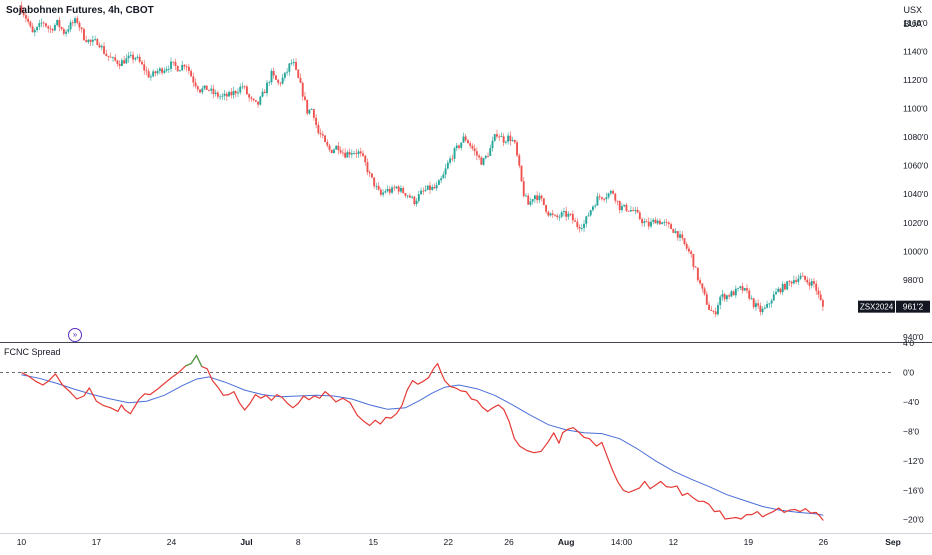 The height and width of the screenshot is (555, 932). Describe the element at coordinates (913, 461) in the screenshot. I see `spread-y-tick-label: −12'0` at that location.